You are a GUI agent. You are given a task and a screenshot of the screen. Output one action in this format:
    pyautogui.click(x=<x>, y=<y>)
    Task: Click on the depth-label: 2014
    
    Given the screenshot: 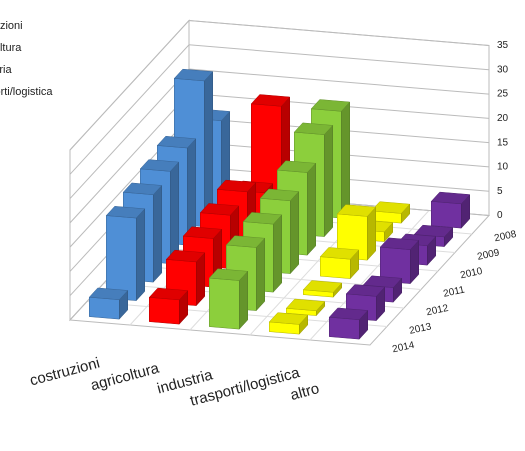 What is the action you would take?
    pyautogui.click(x=403, y=347)
    